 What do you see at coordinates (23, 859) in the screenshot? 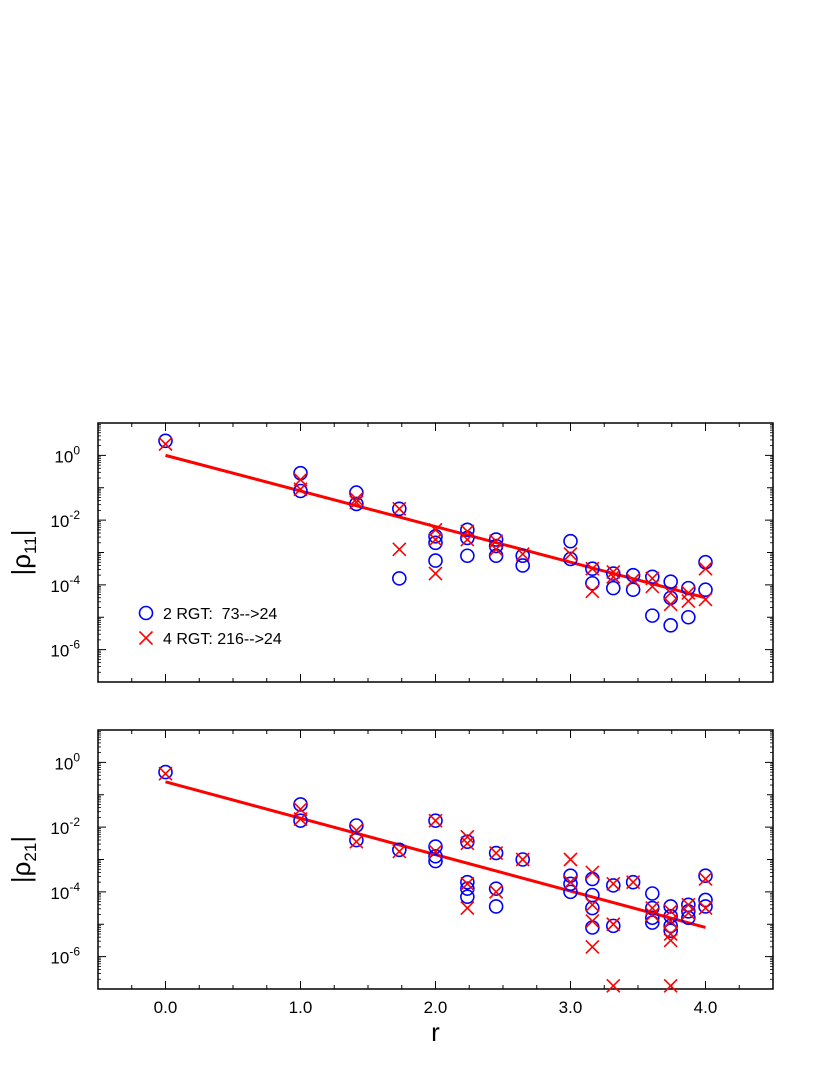
I see `y-axis-label: |ρ21|` at bounding box center [23, 859].